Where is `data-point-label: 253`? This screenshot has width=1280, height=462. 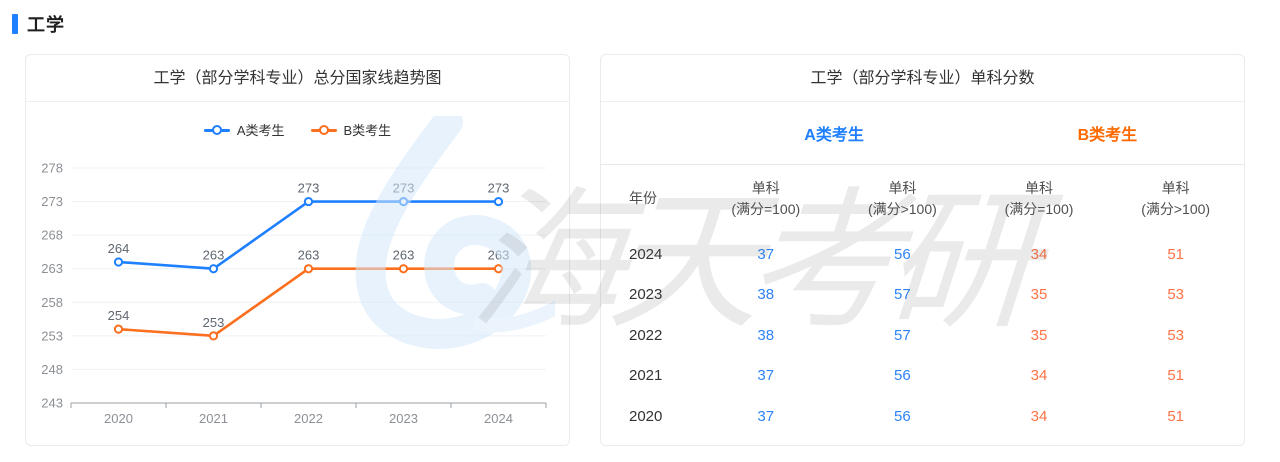
data-point-label: 253 is located at coordinates (214, 322).